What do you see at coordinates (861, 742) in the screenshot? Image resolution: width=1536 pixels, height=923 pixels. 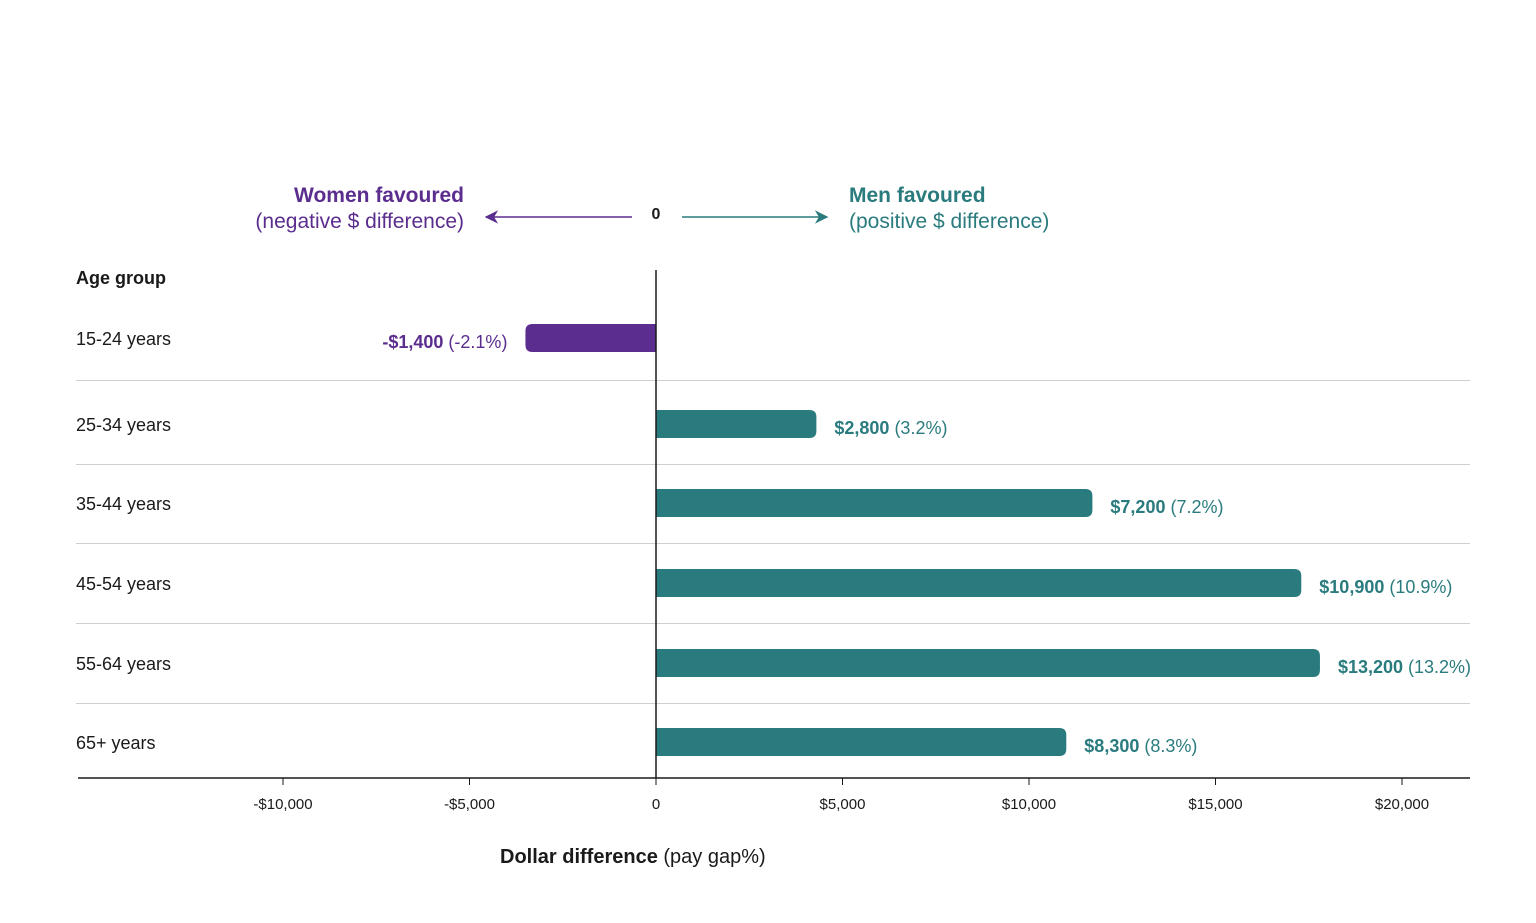 I see `bar-65plus-years` at bounding box center [861, 742].